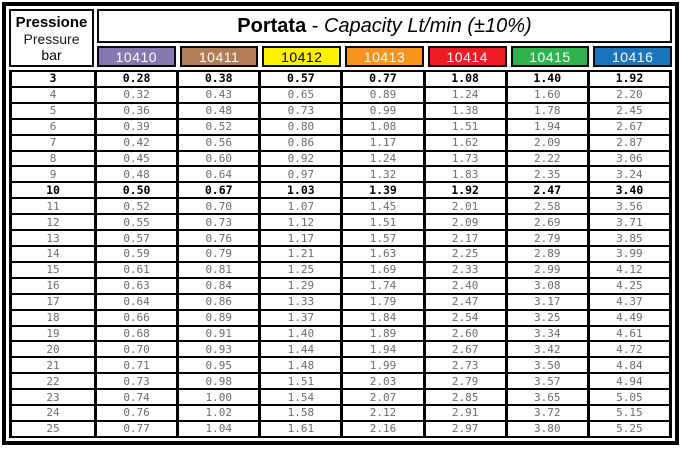  I want to click on capacity-cell: 1.25, so click(301, 269).